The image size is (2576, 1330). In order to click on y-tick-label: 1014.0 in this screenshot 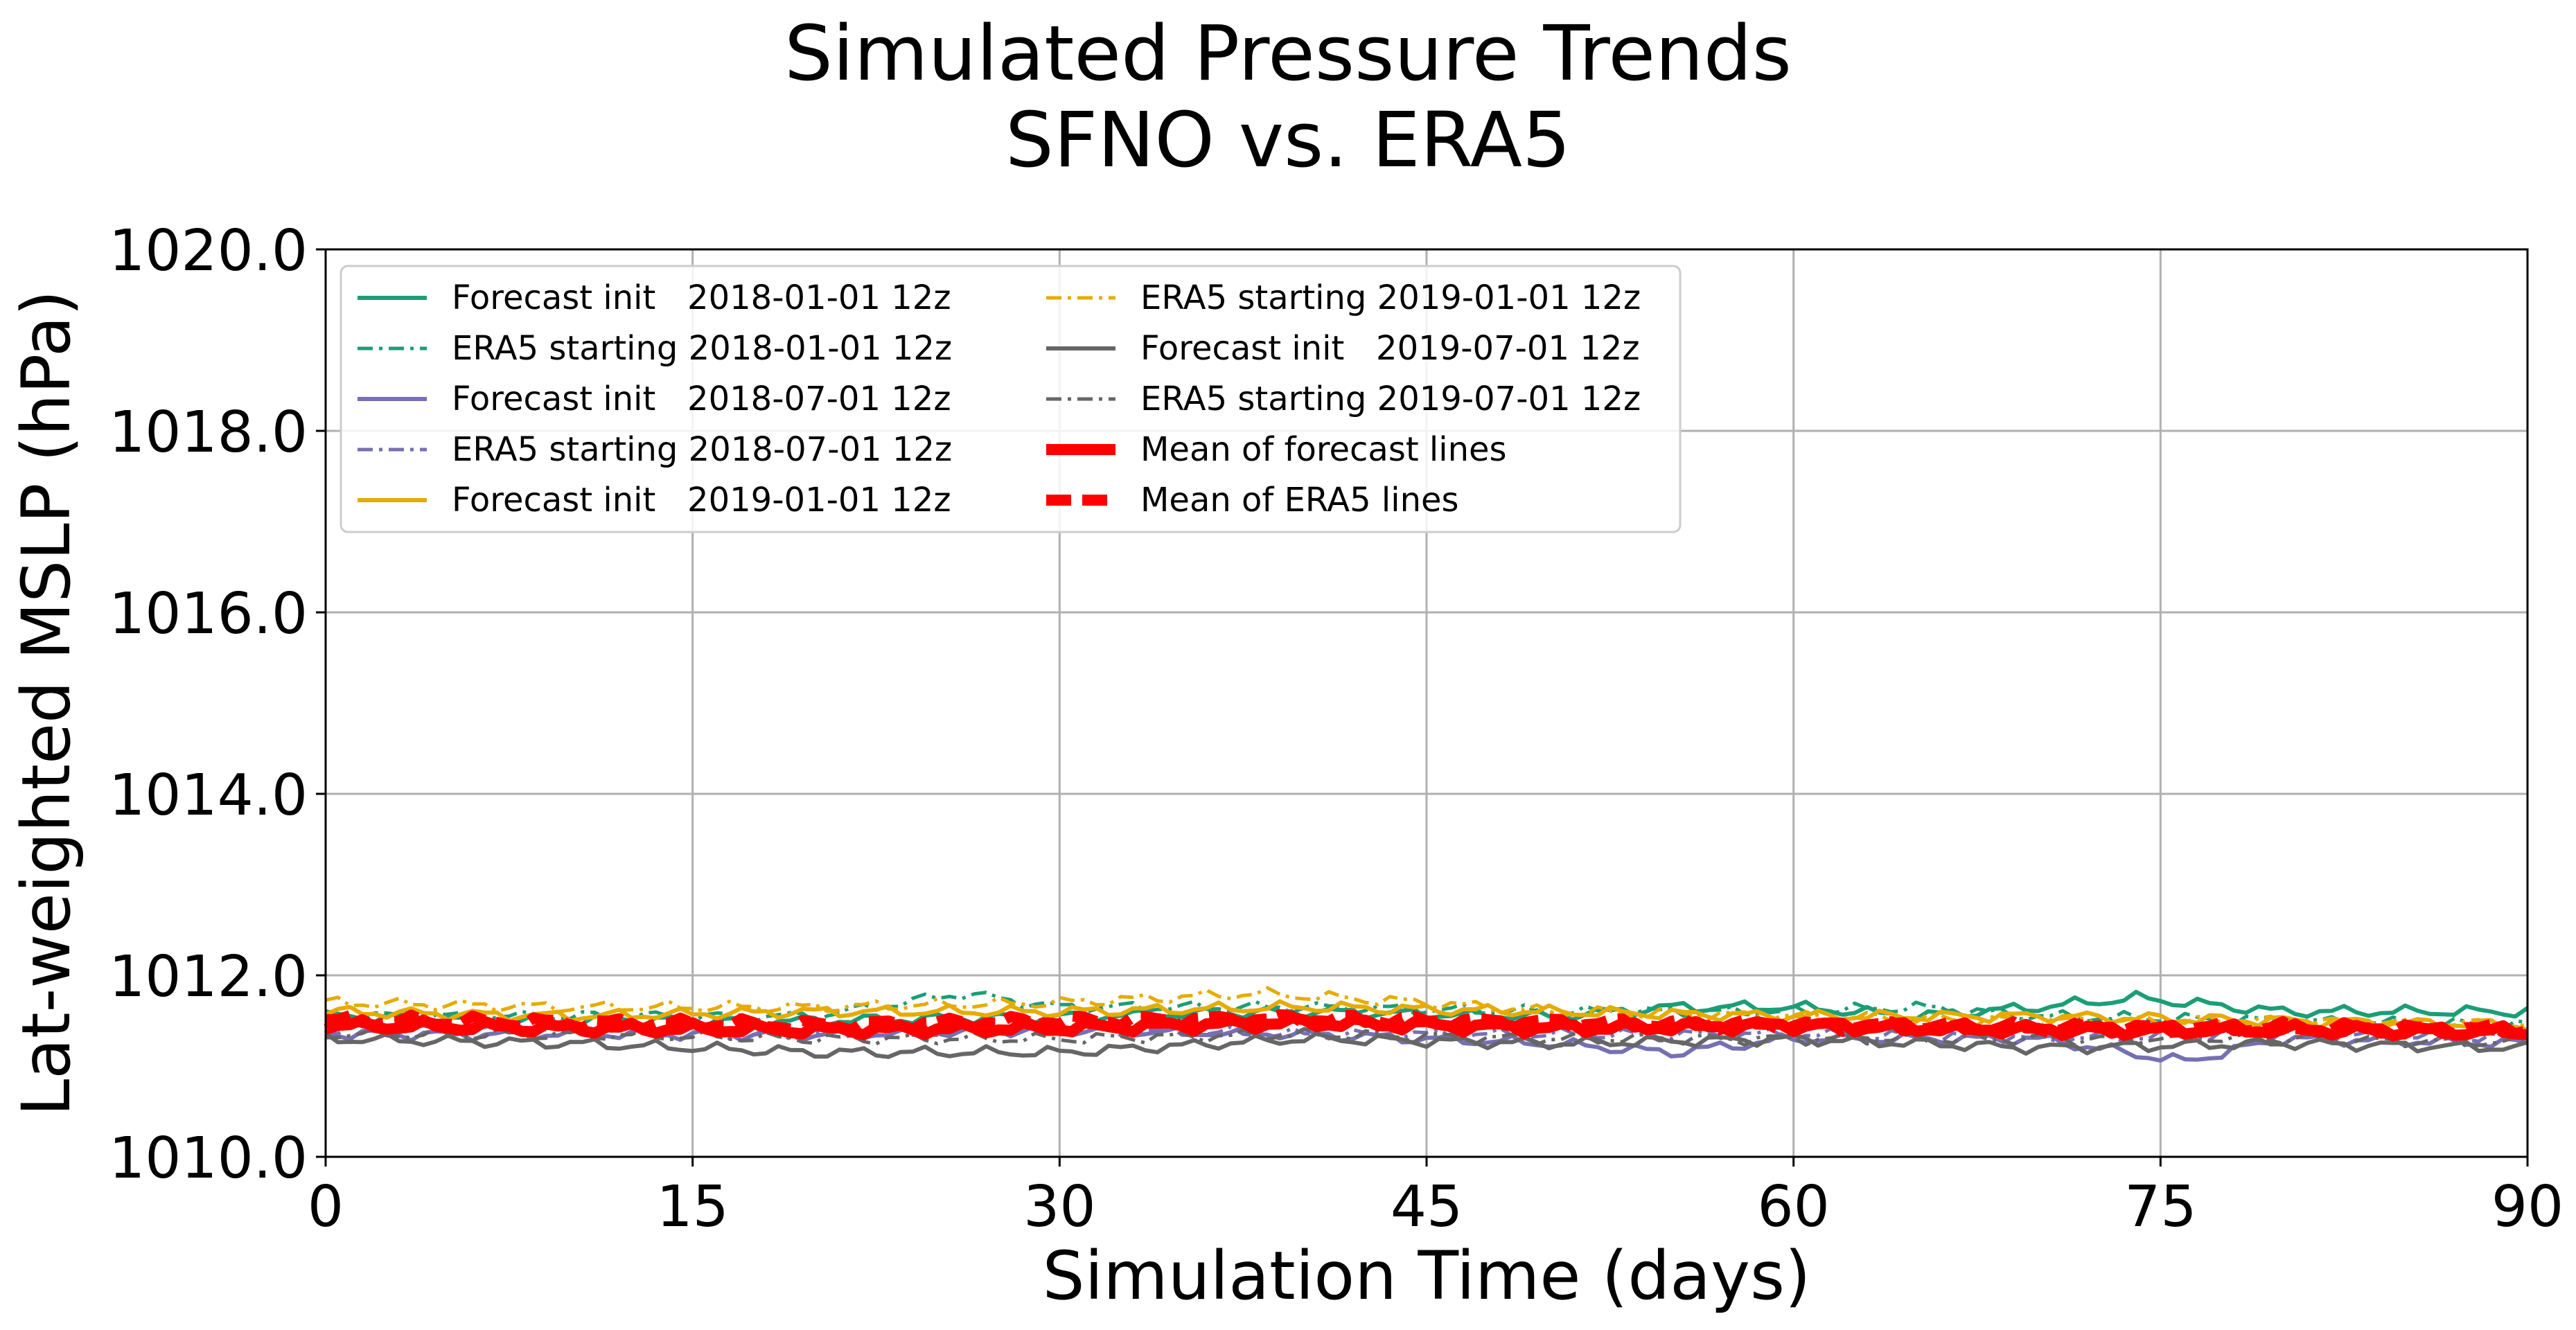, I will do `click(209, 795)`.